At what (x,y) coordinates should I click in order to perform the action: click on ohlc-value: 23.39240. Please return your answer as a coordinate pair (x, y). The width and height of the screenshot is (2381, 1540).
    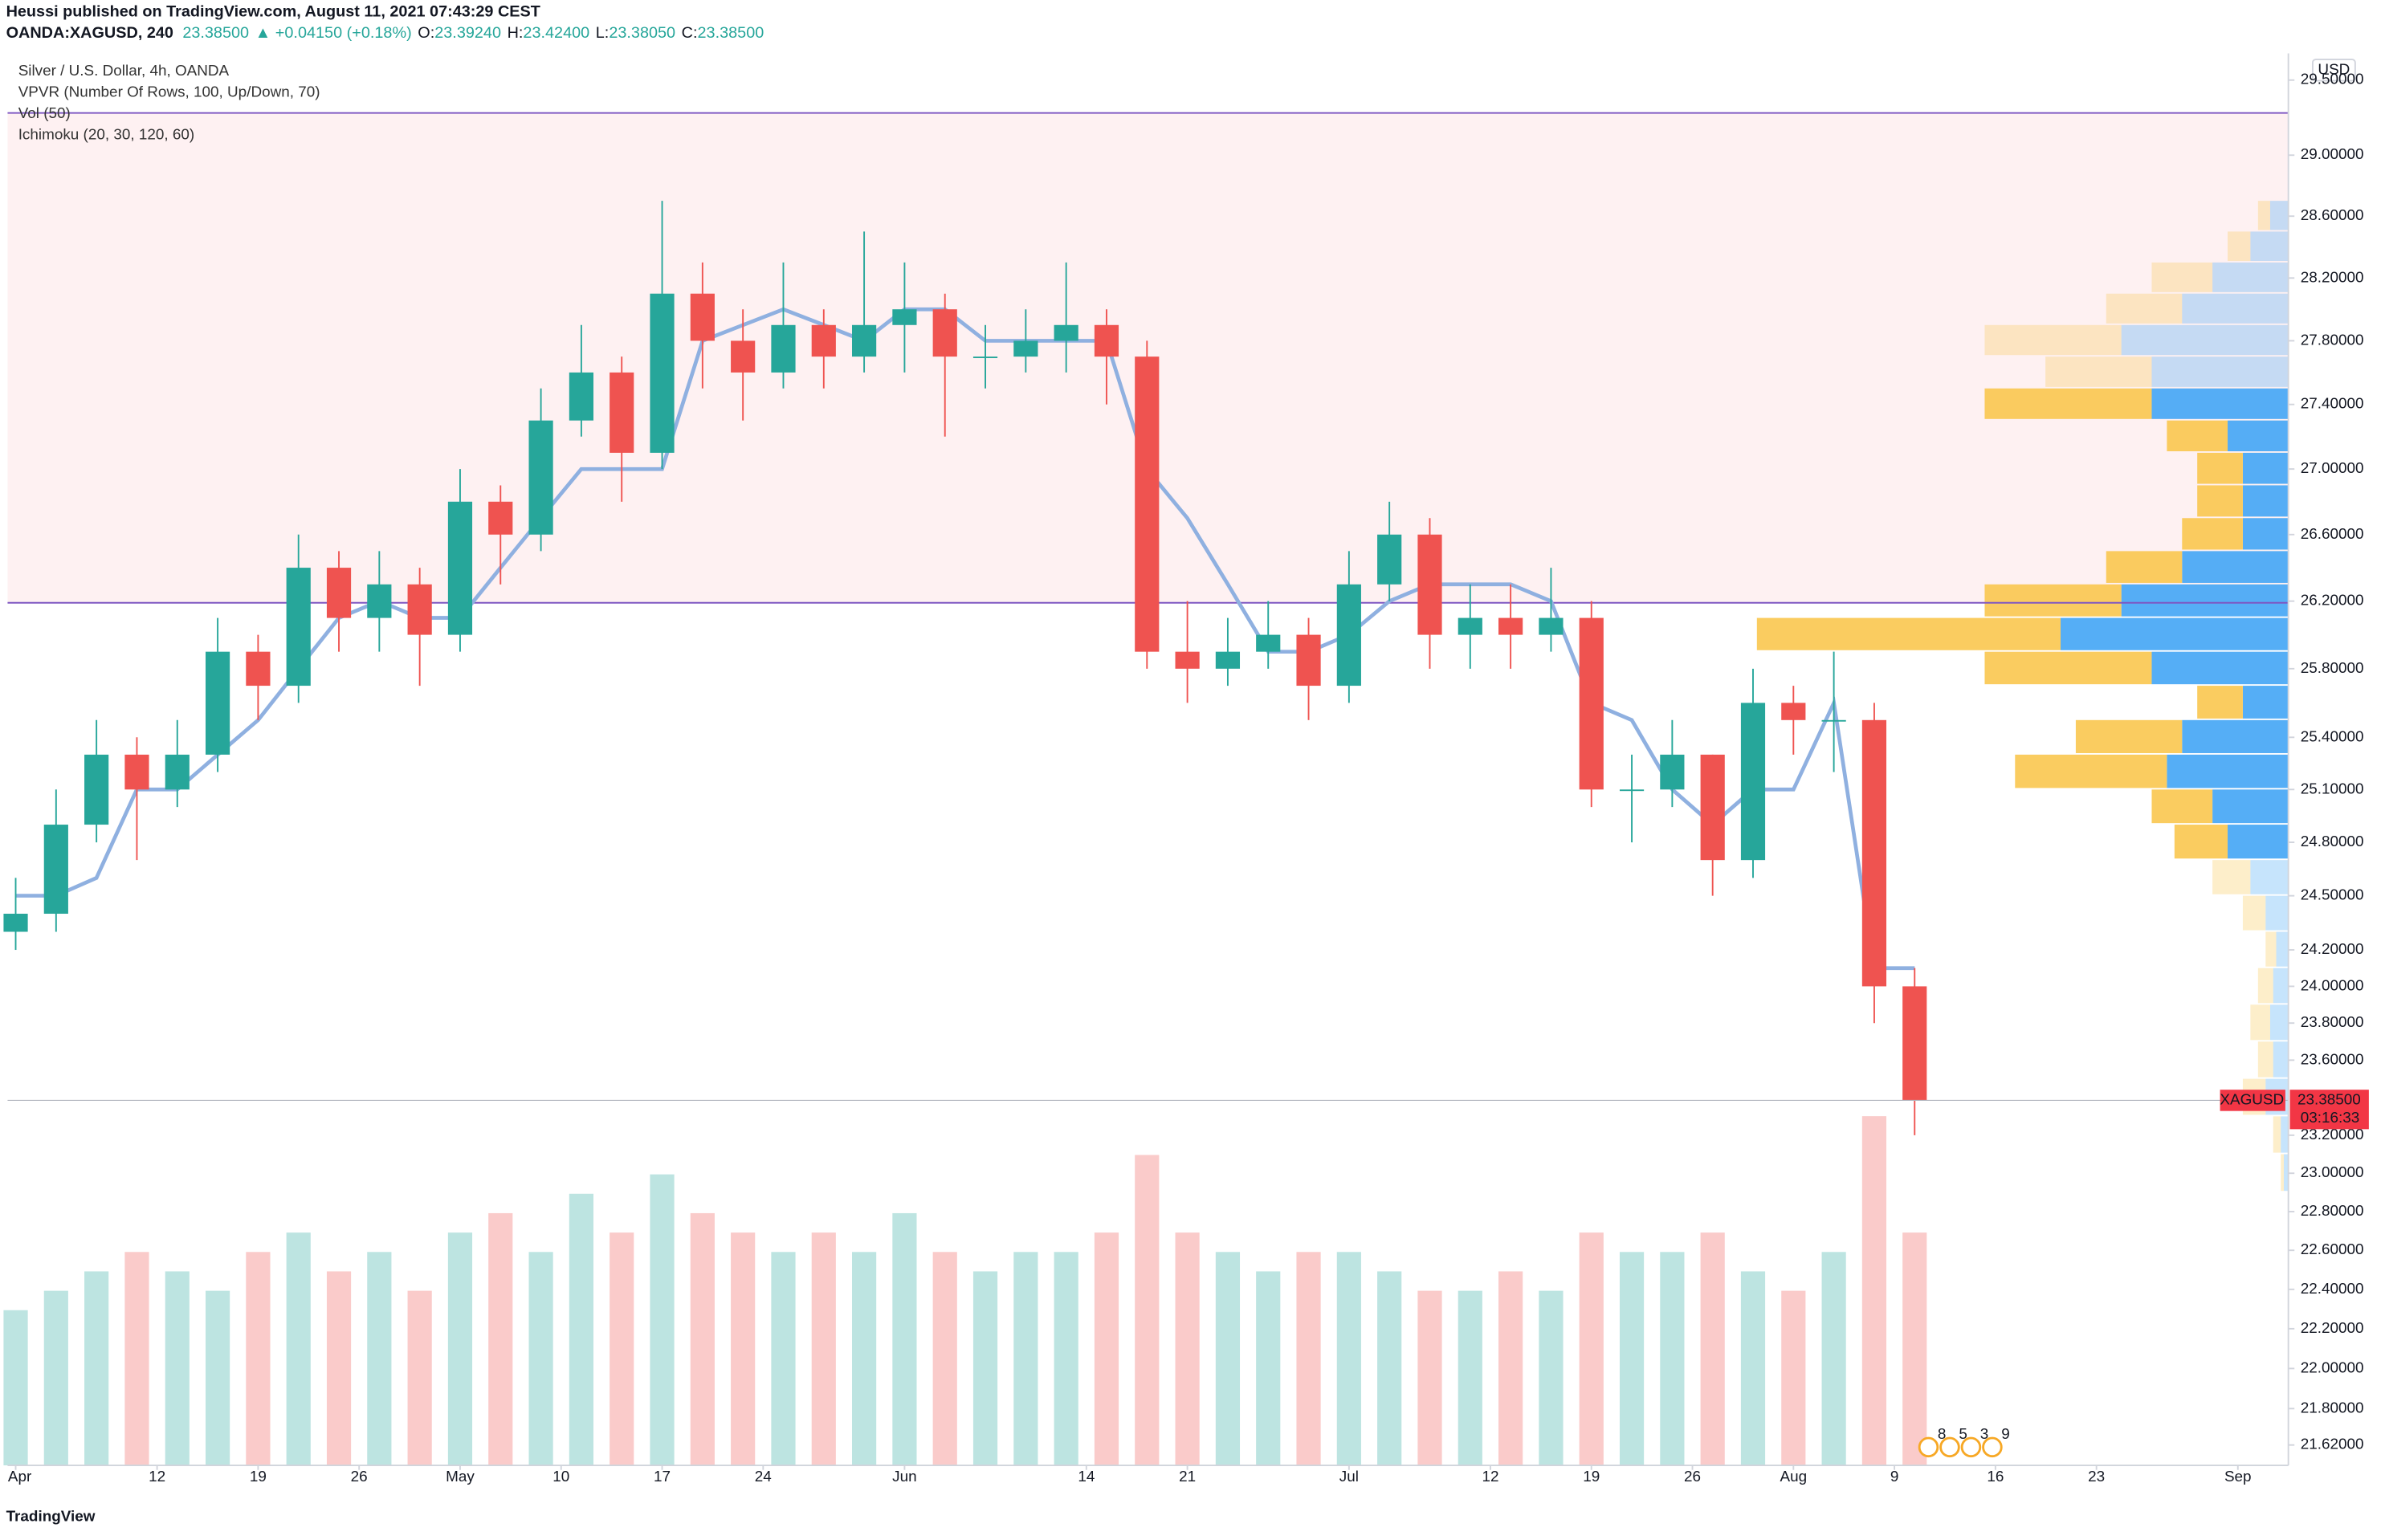
    Looking at the image, I should click on (468, 33).